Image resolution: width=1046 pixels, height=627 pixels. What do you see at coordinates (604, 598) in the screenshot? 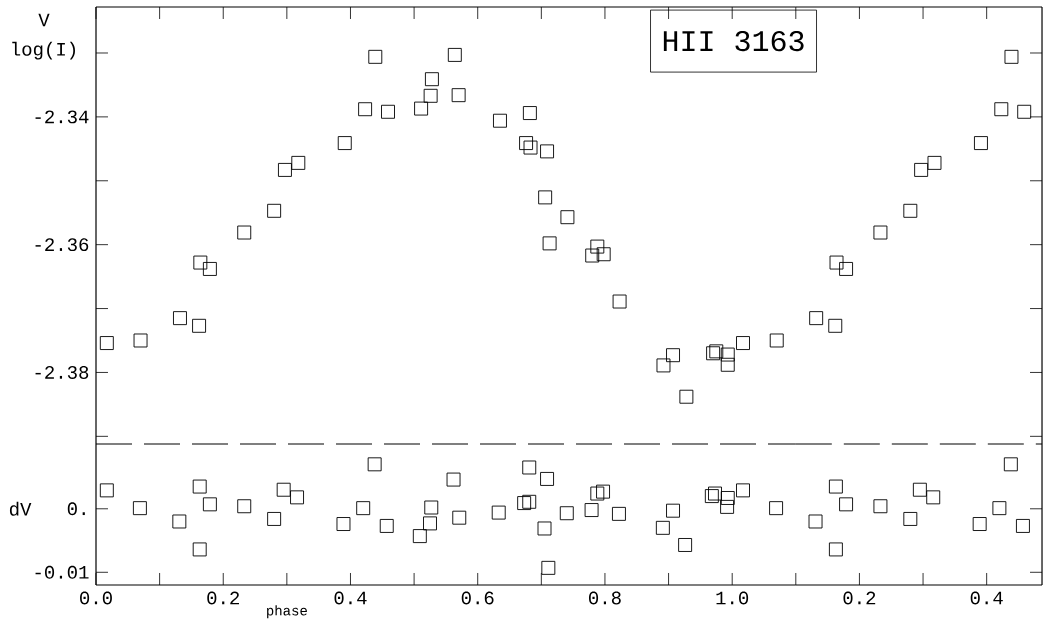
I see `x-tick-label: 0.8` at bounding box center [604, 598].